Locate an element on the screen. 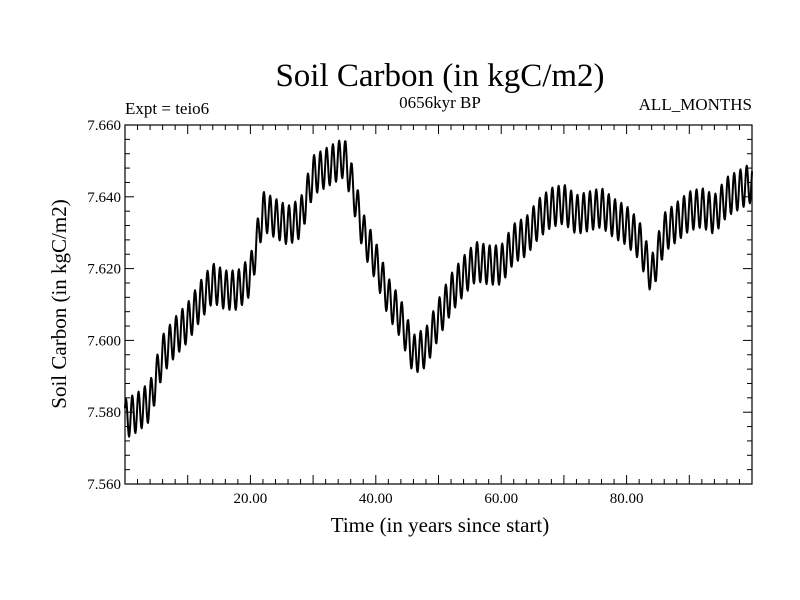 Image resolution: width=800 pixels, height=600 pixels. x-tick-label: 20.00 is located at coordinates (251, 499).